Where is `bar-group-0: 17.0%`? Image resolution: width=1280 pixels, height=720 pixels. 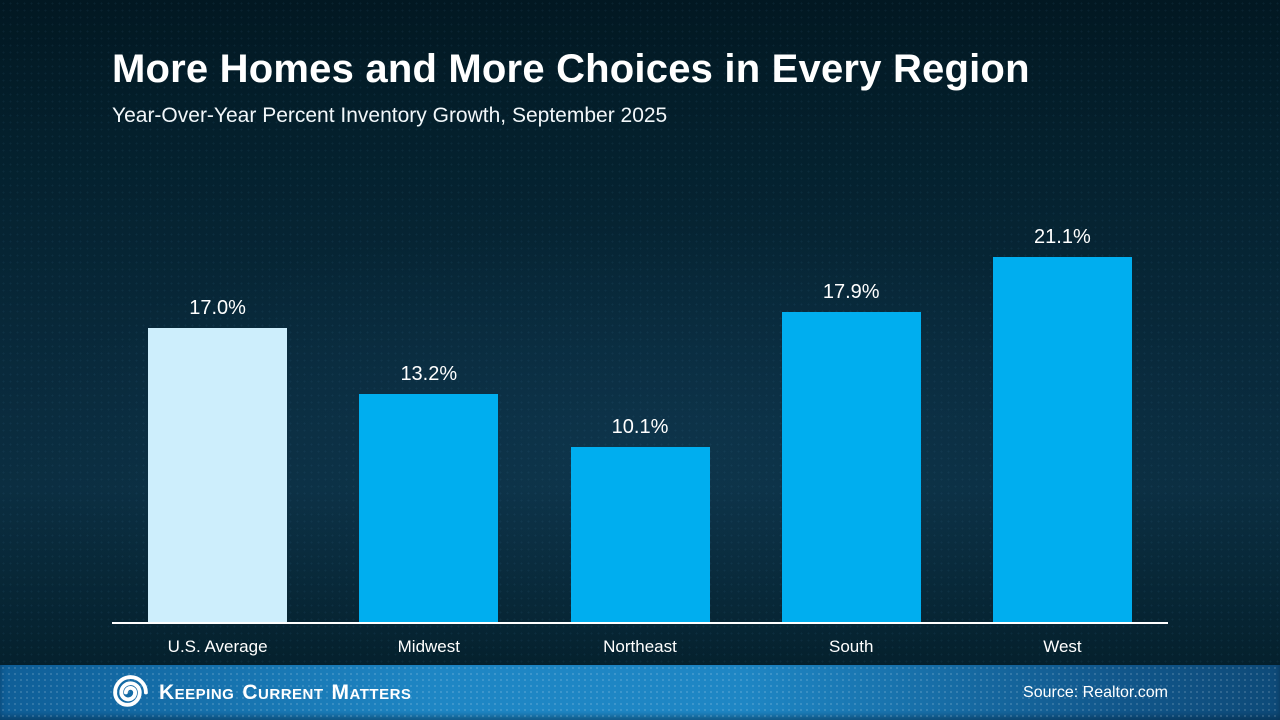 bar-group-0: 17.0% is located at coordinates (217, 401).